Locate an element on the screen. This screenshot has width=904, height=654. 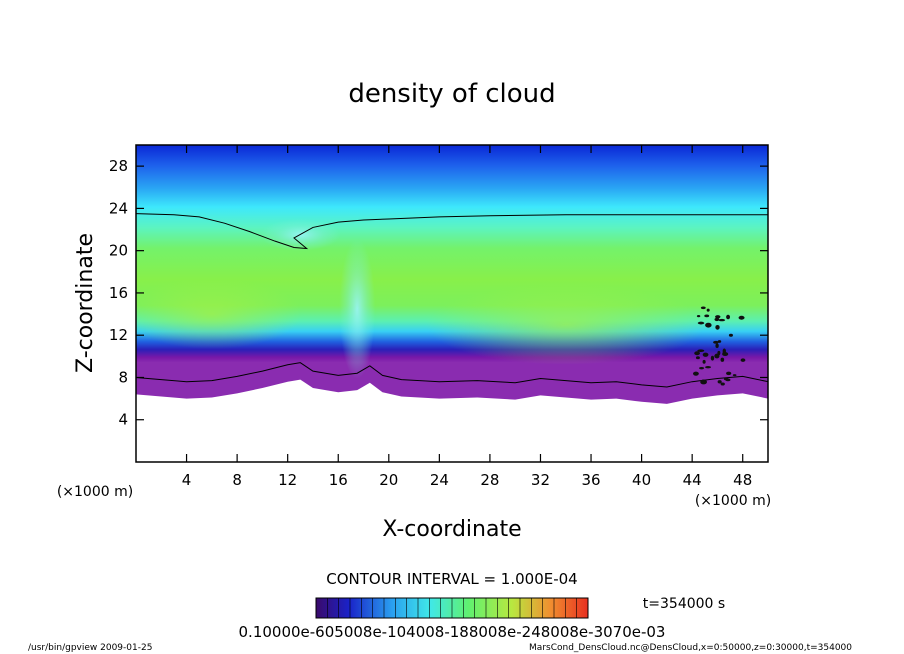
y-tick-label: 8 is located at coordinates (123, 377).